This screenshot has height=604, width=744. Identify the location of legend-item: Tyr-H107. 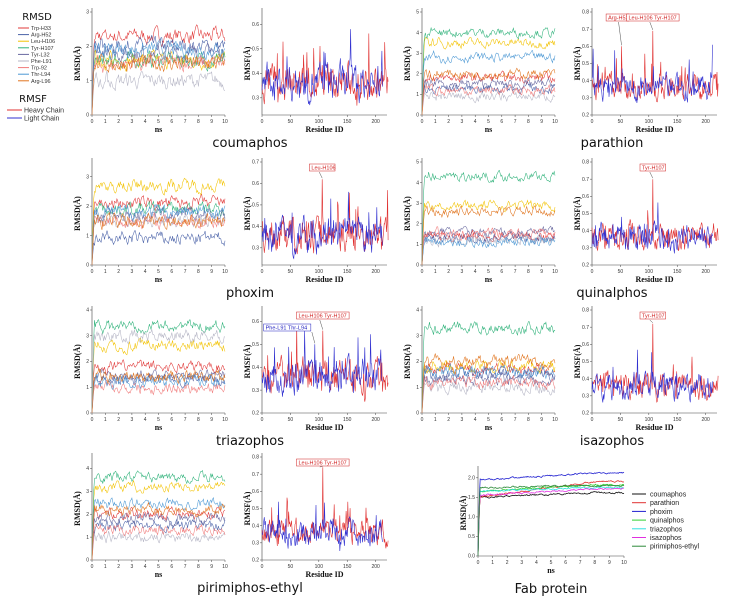
(42, 49).